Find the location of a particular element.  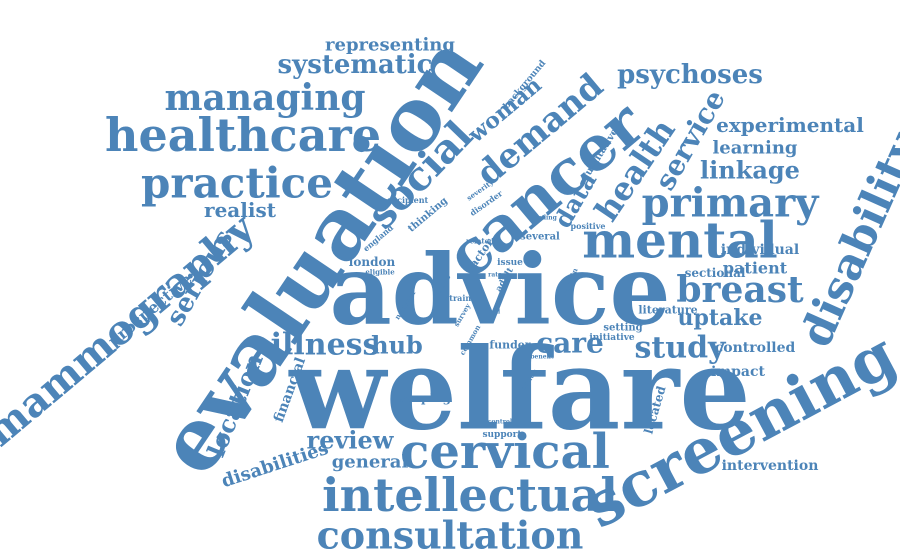

word-managing: managing is located at coordinates (264, 98).